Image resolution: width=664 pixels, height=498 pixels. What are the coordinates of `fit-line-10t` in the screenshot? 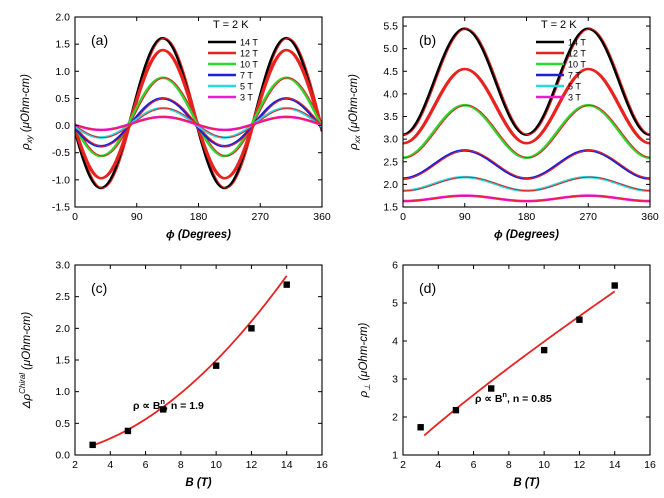 It's located at (526, 131).